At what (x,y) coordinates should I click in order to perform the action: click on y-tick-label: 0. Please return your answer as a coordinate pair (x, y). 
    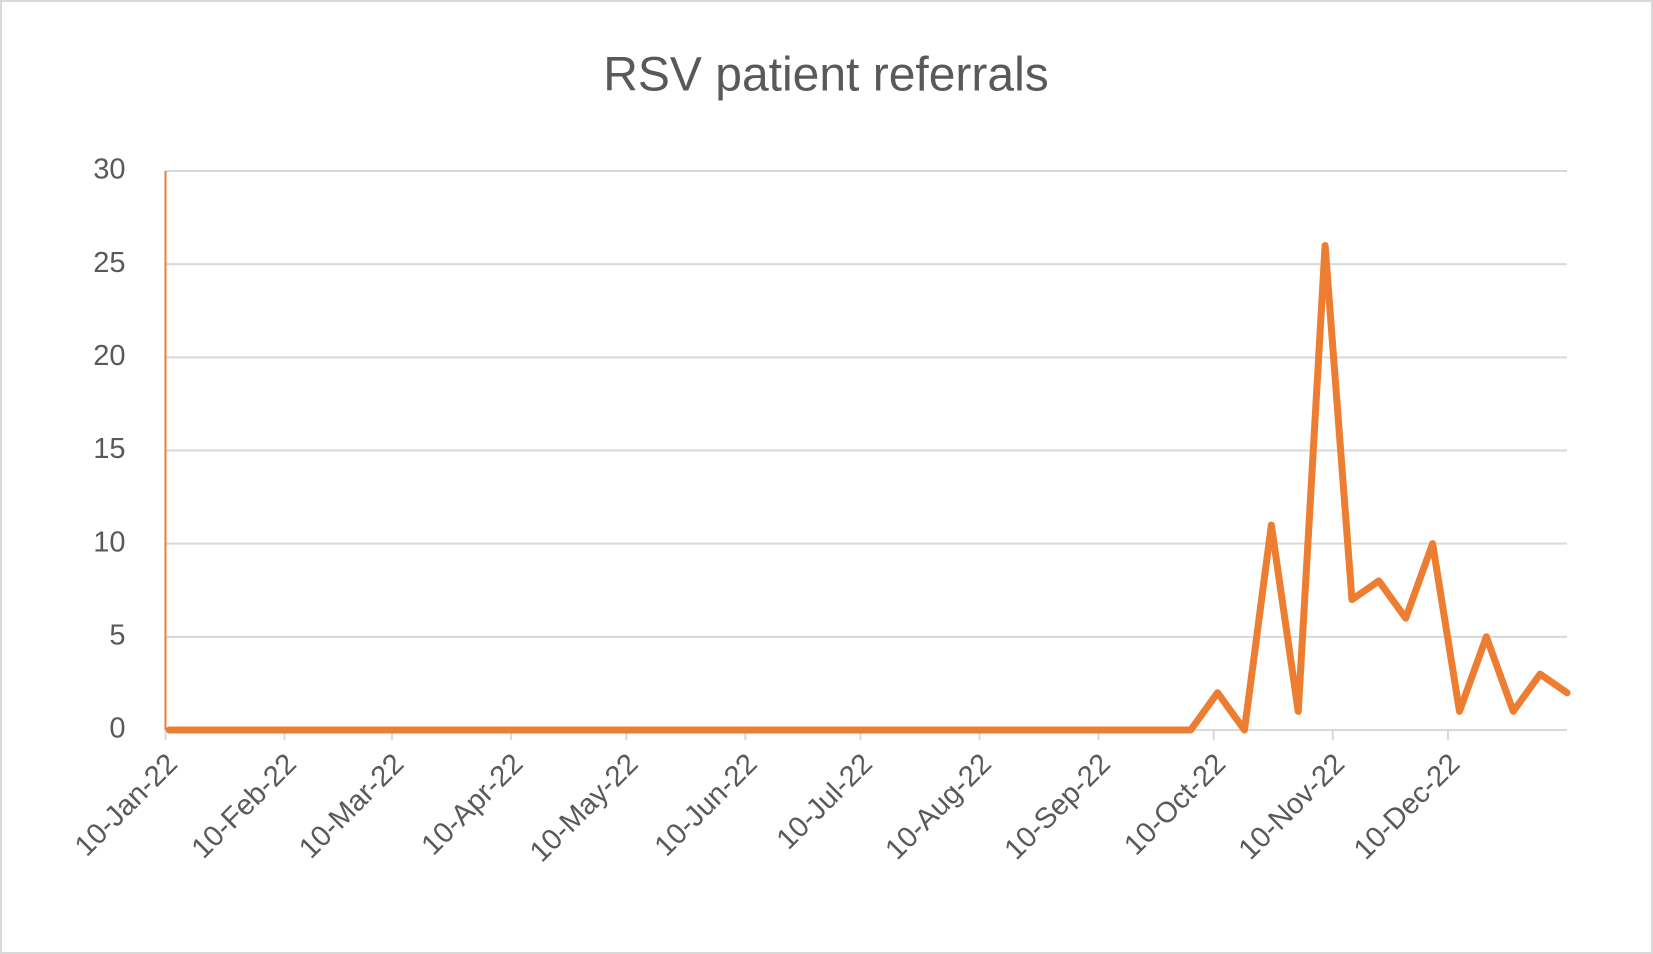
    Looking at the image, I should click on (117, 729).